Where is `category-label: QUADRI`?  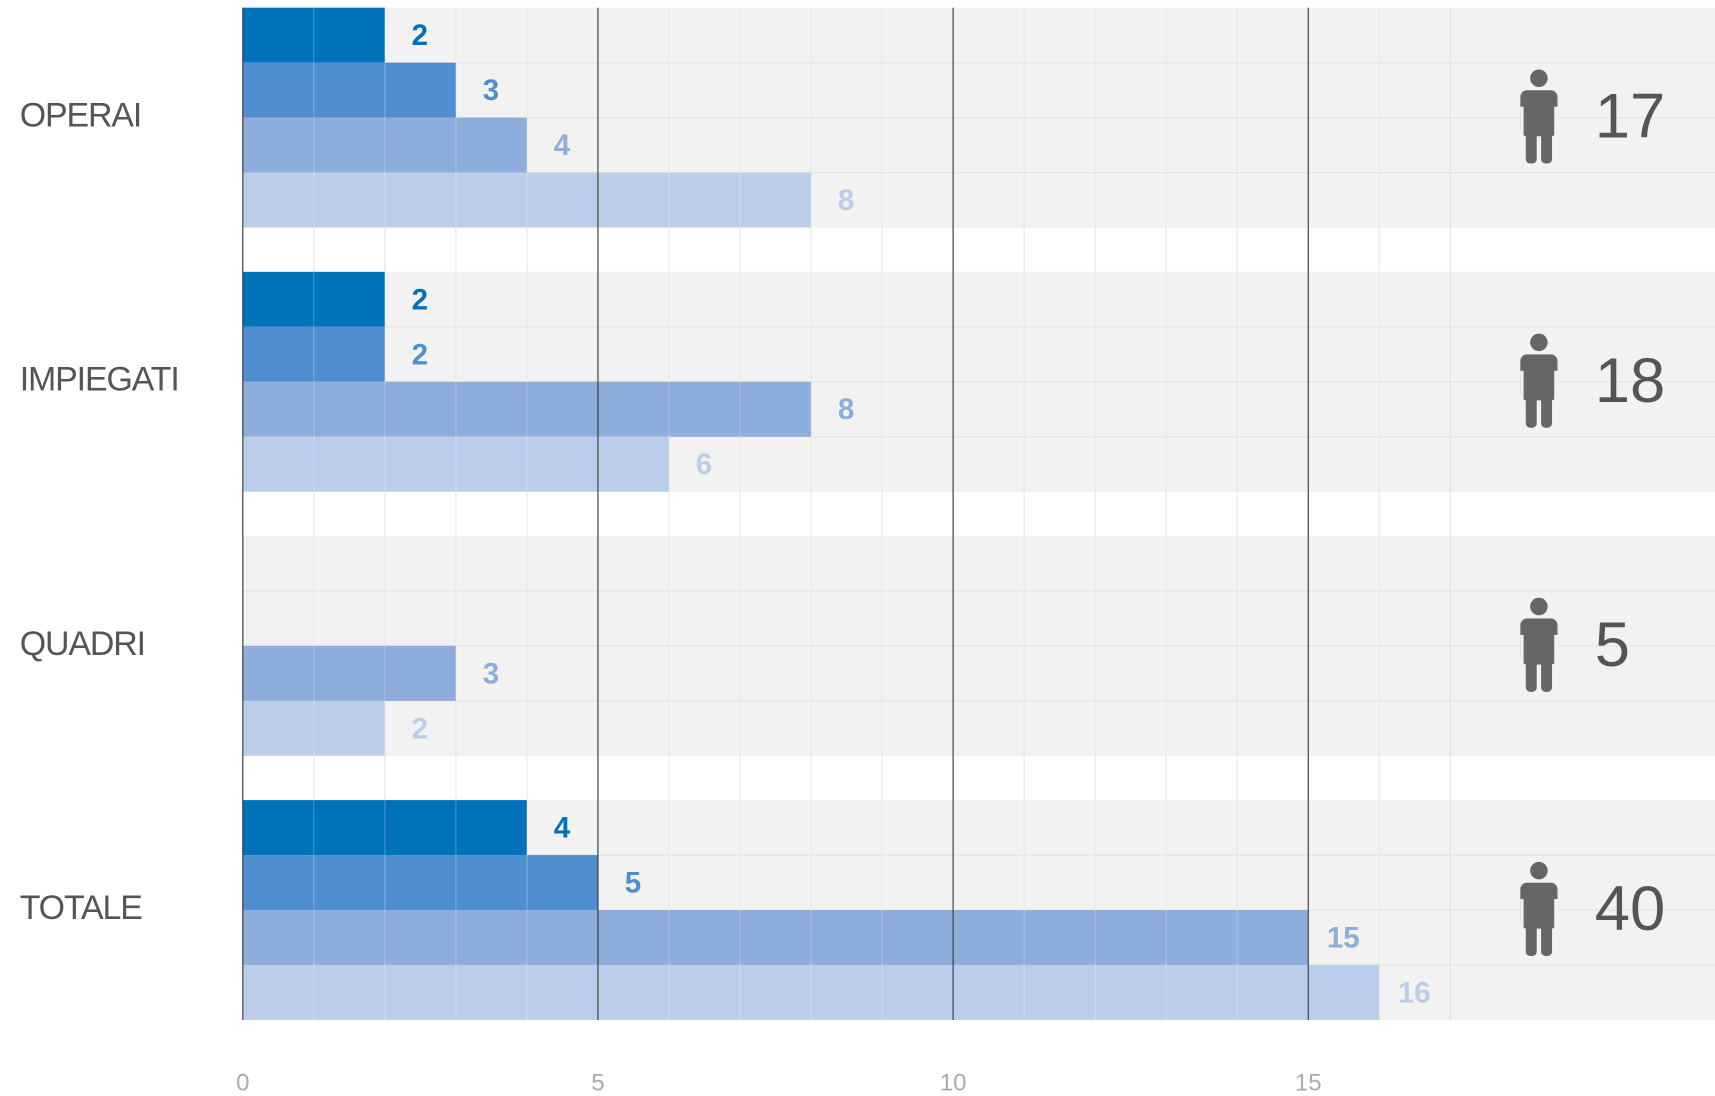 category-label: QUADRI is located at coordinates (82, 644).